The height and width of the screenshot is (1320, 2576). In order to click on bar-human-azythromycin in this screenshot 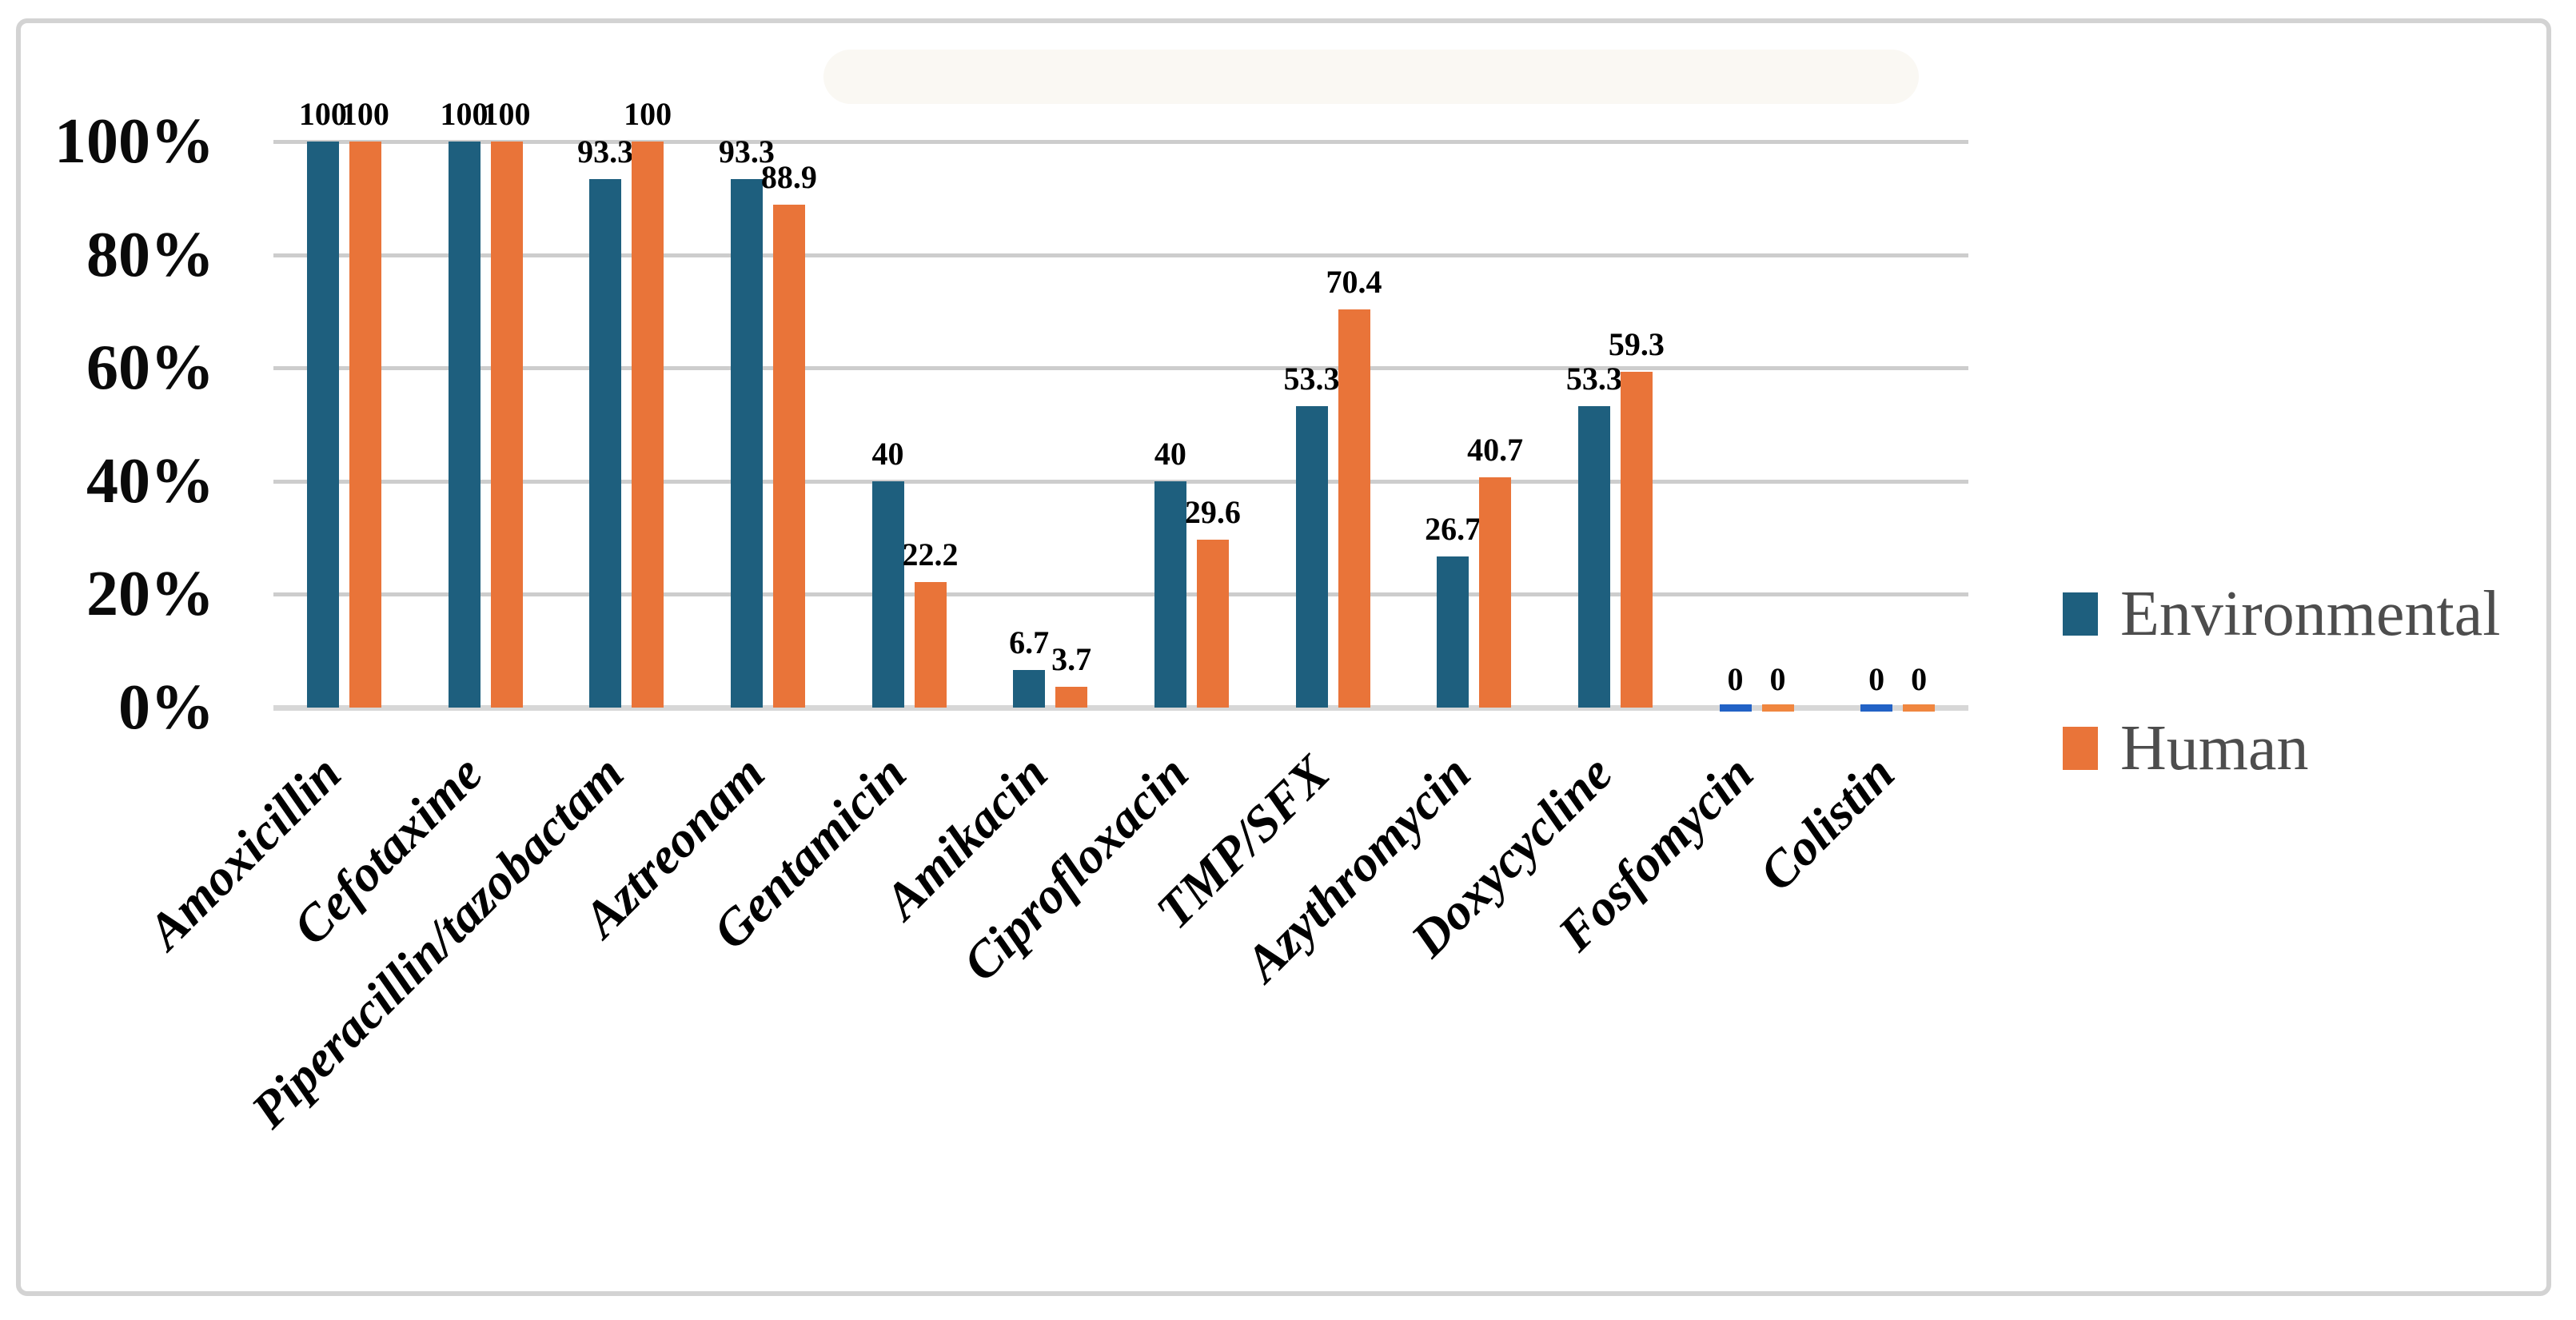, I will do `click(1495, 592)`.